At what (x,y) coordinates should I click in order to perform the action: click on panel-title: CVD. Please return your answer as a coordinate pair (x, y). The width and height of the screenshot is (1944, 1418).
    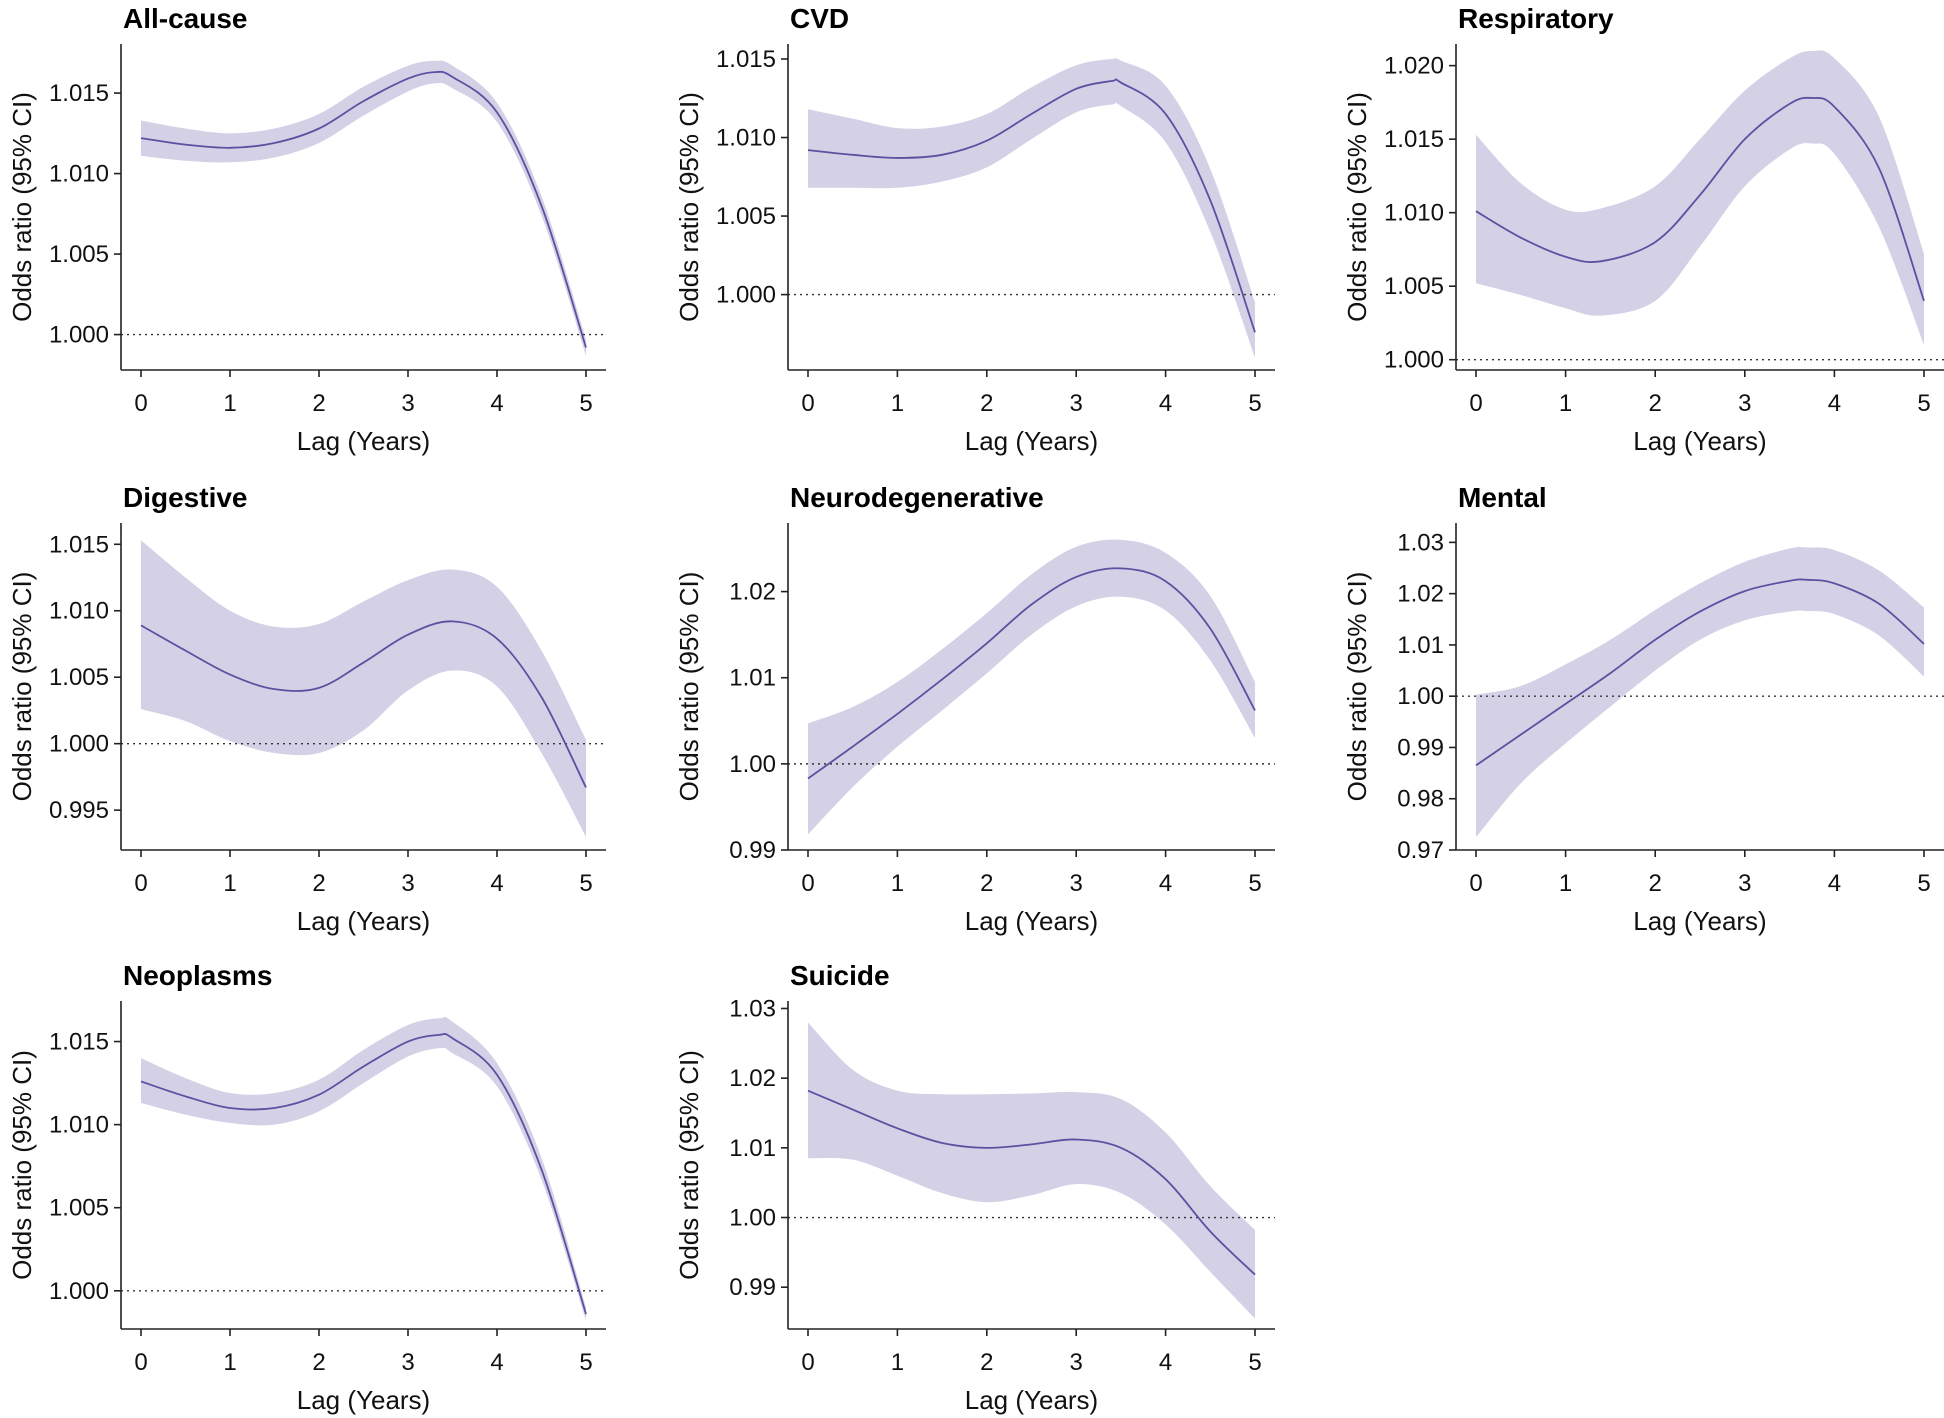
    Looking at the image, I should click on (819, 18).